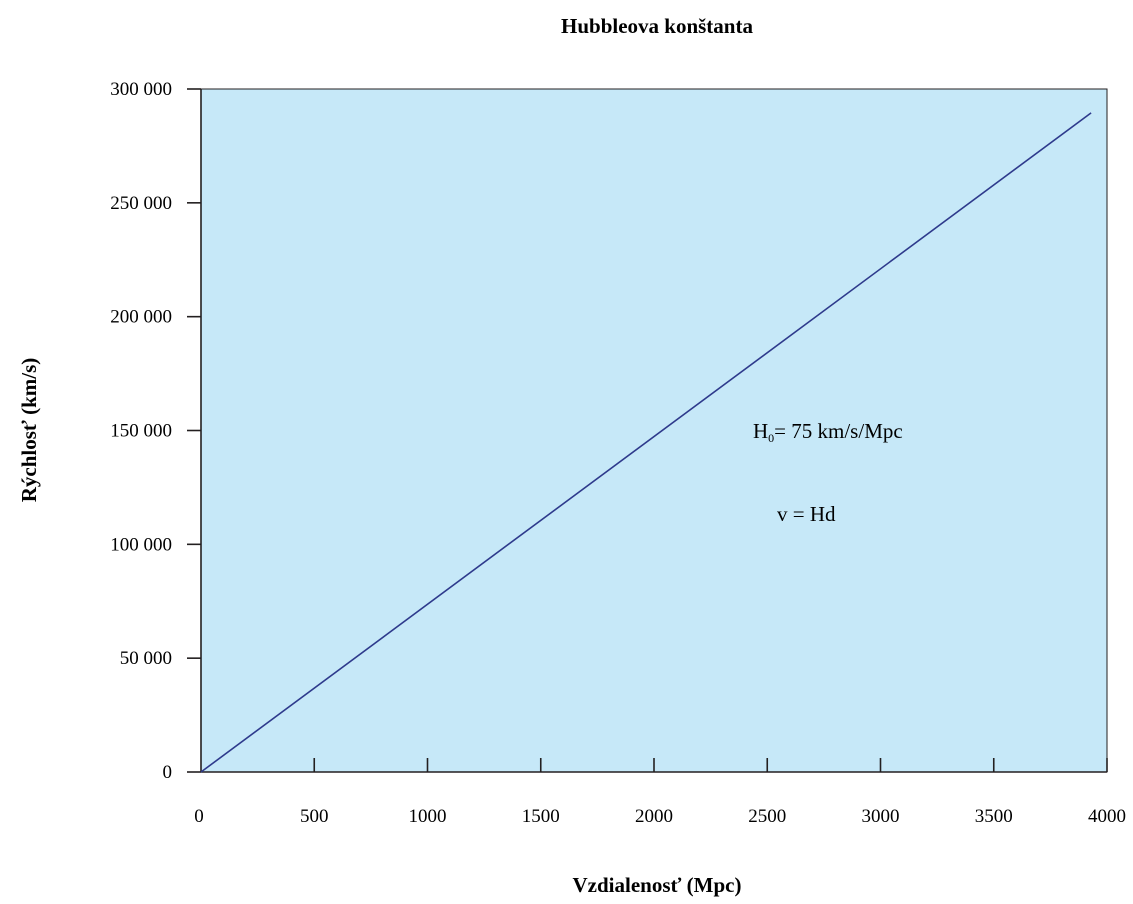 The height and width of the screenshot is (904, 1133). What do you see at coordinates (141, 203) in the screenshot?
I see `y-tick-label: 250 000` at bounding box center [141, 203].